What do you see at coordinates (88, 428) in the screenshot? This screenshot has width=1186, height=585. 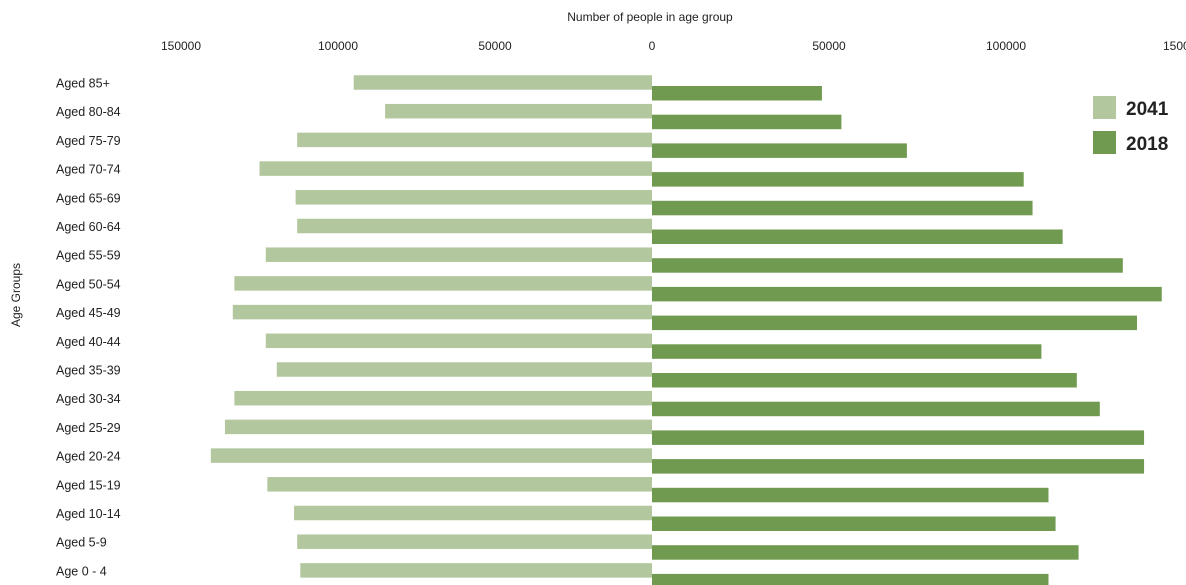 I see `category-label: Aged 25-29` at bounding box center [88, 428].